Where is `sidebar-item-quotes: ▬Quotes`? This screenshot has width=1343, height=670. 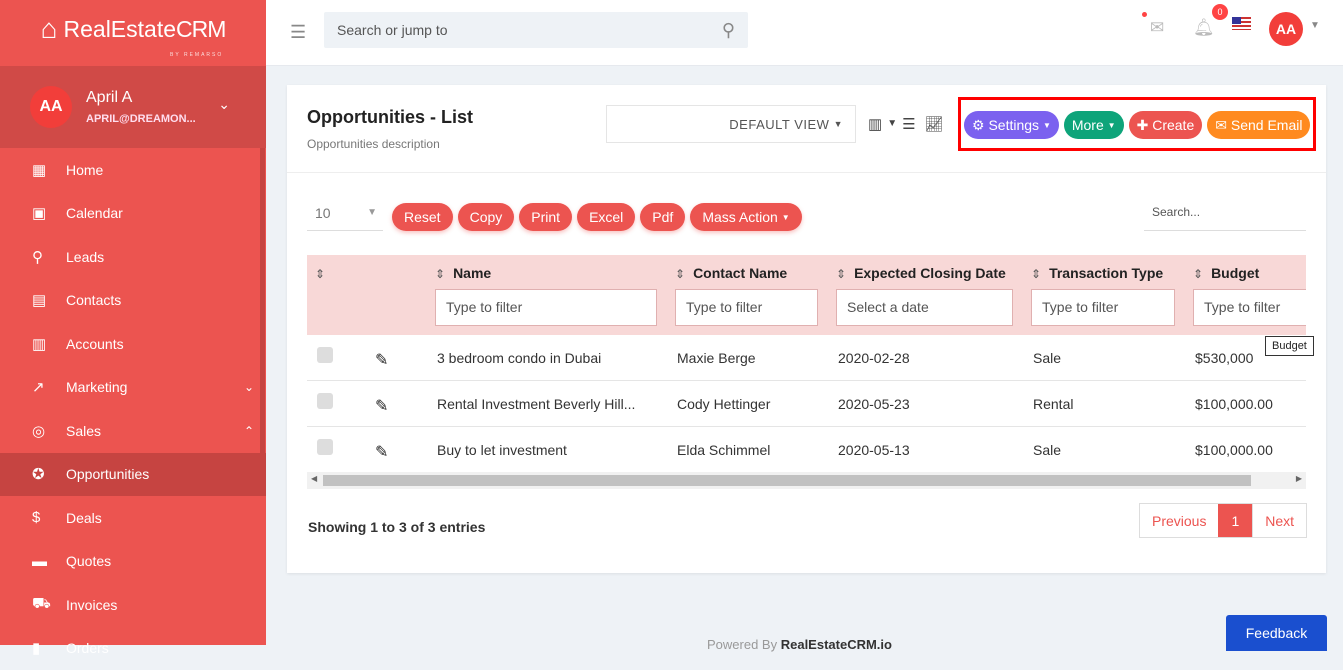
sidebar-item-quotes: ▬Quotes is located at coordinates (133, 562).